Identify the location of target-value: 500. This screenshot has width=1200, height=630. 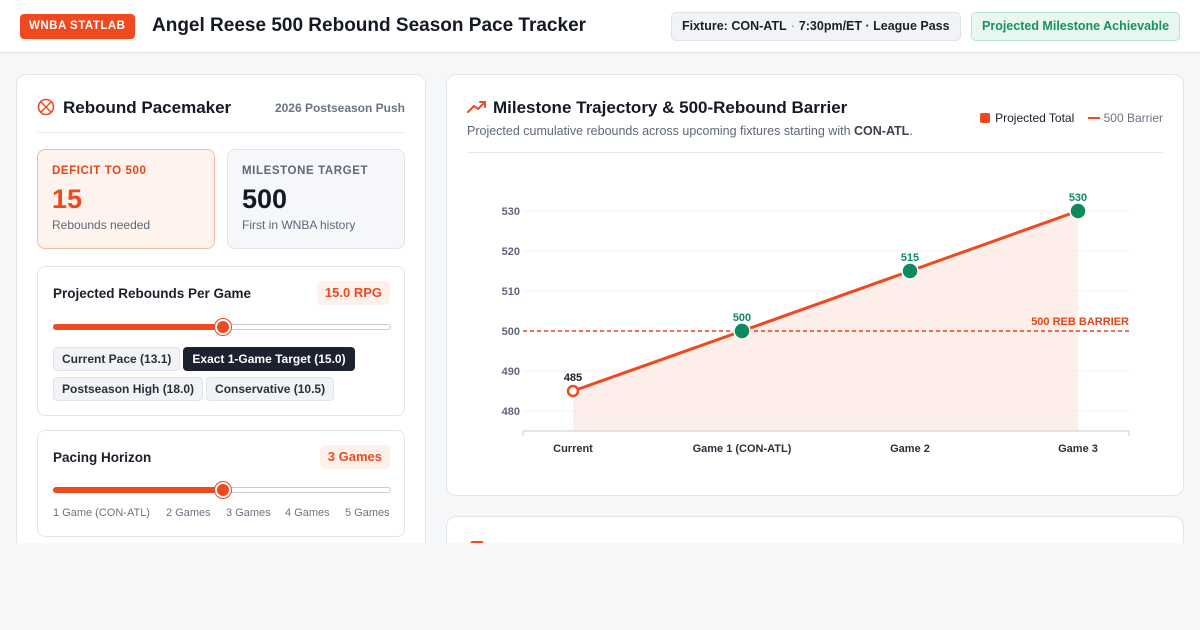
(265, 199).